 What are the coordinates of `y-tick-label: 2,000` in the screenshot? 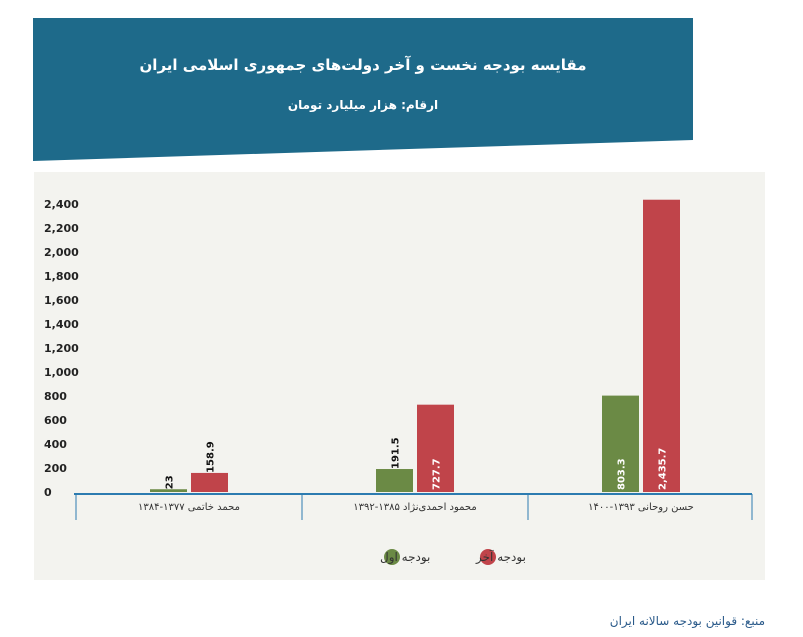 It's located at (61, 252).